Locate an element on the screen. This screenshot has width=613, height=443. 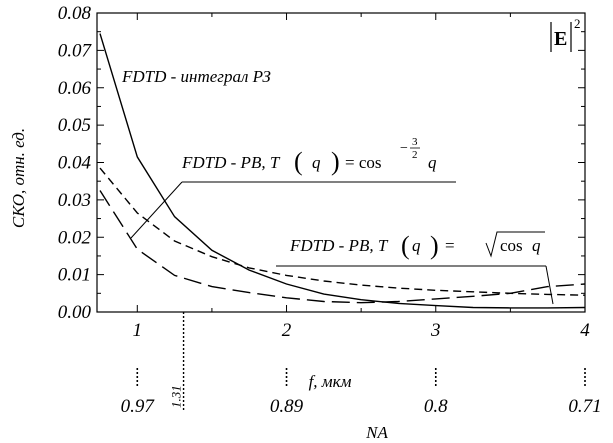
annotation-fdtd-integral: FDTD - интеграл РЗ is located at coordinates (196, 76).